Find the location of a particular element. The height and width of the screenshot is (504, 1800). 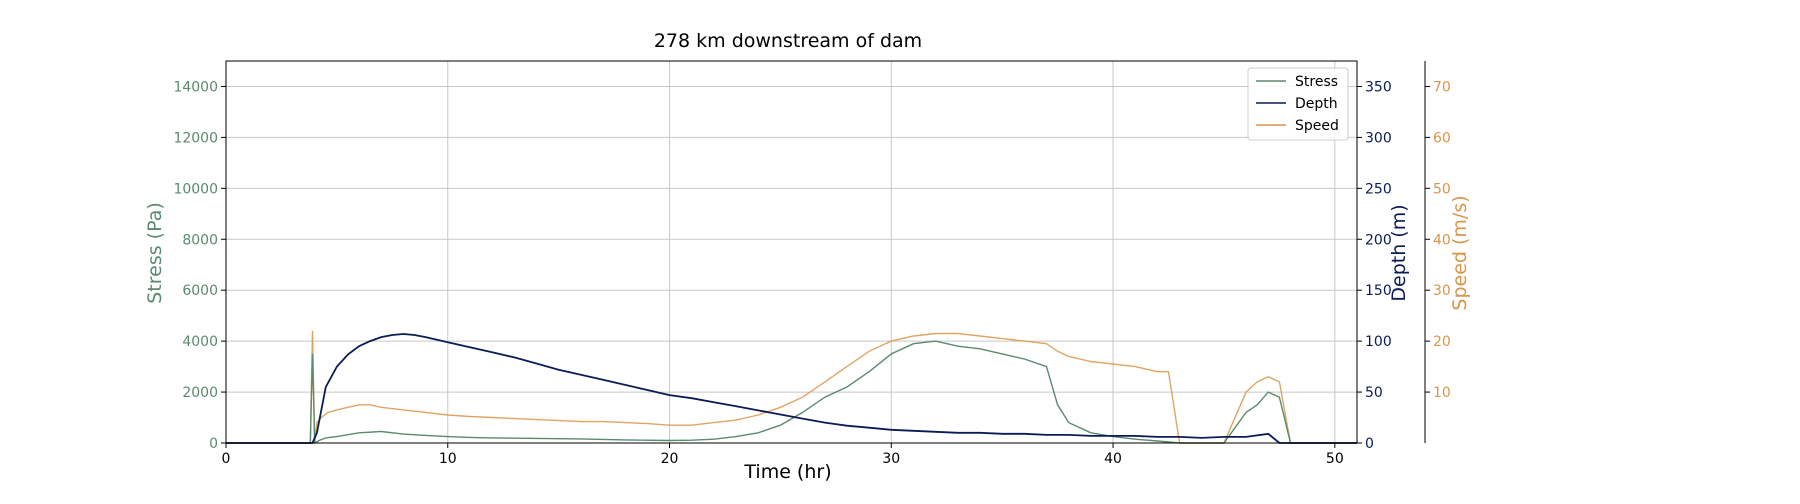

speed-tick-label: 40 is located at coordinates (1442, 240).